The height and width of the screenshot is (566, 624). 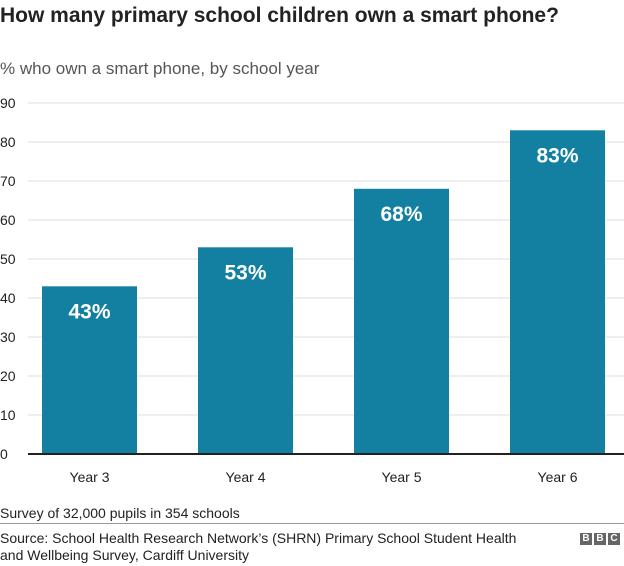 What do you see at coordinates (557, 155) in the screenshot?
I see `data-label: 83%` at bounding box center [557, 155].